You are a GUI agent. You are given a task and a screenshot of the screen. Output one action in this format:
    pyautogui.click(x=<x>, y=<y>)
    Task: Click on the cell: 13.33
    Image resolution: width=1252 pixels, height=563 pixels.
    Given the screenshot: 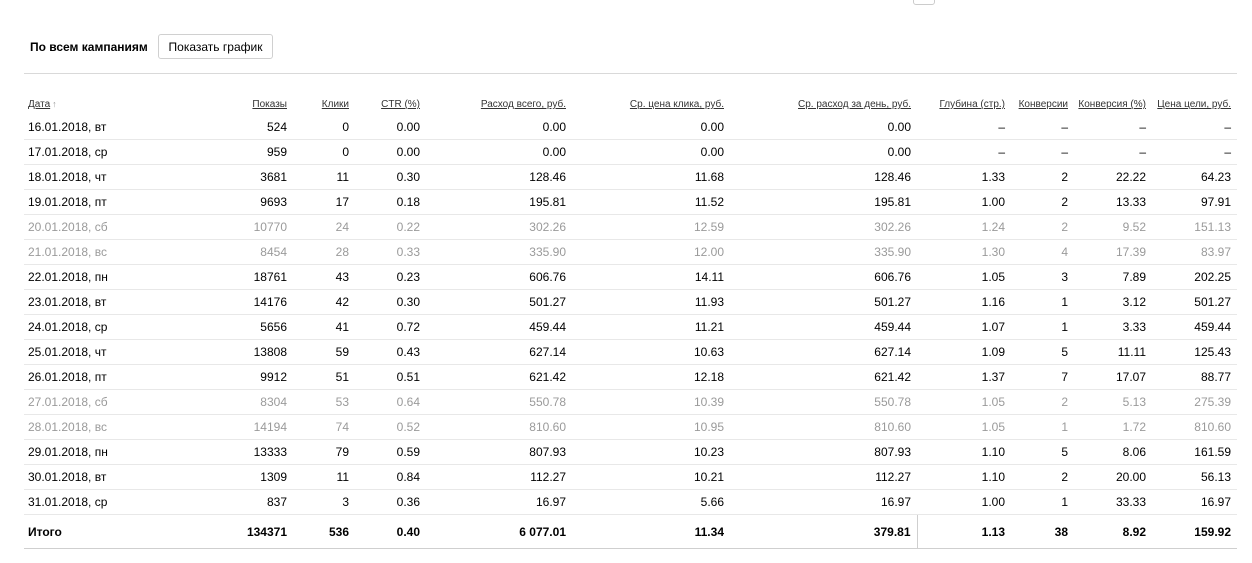 What is the action you would take?
    pyautogui.click(x=1113, y=202)
    